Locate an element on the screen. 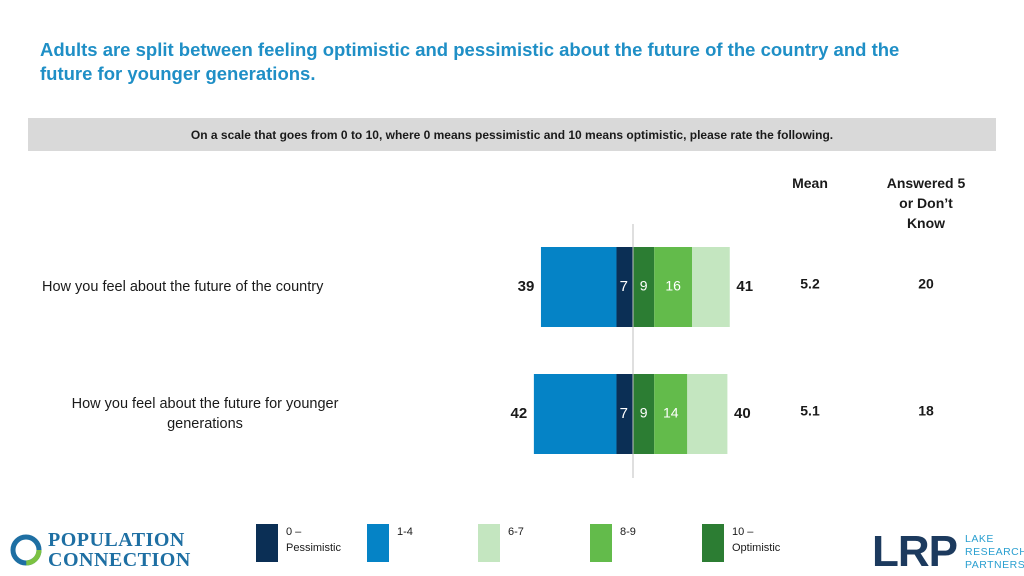  row-label-younger-line2: generations is located at coordinates (205, 424).